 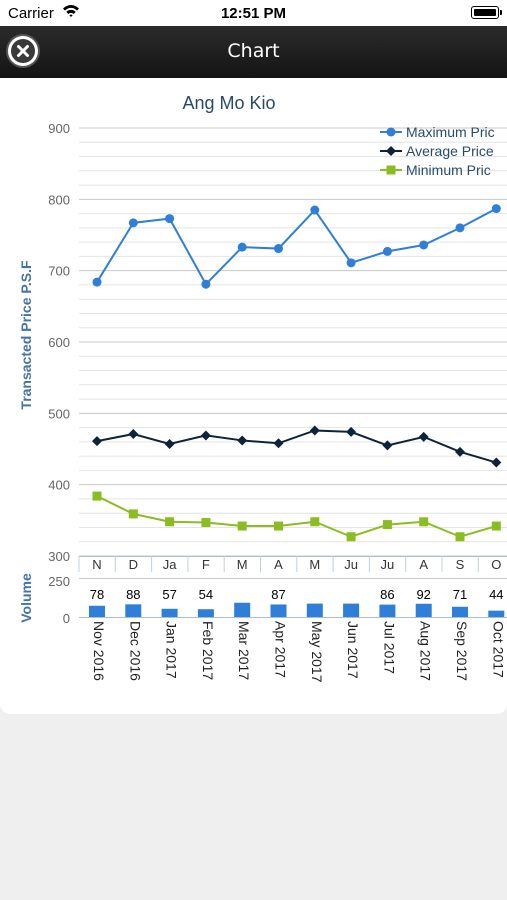 I want to click on legend: Maximum Pric Average Price Minimum Pric, so click(x=437, y=151).